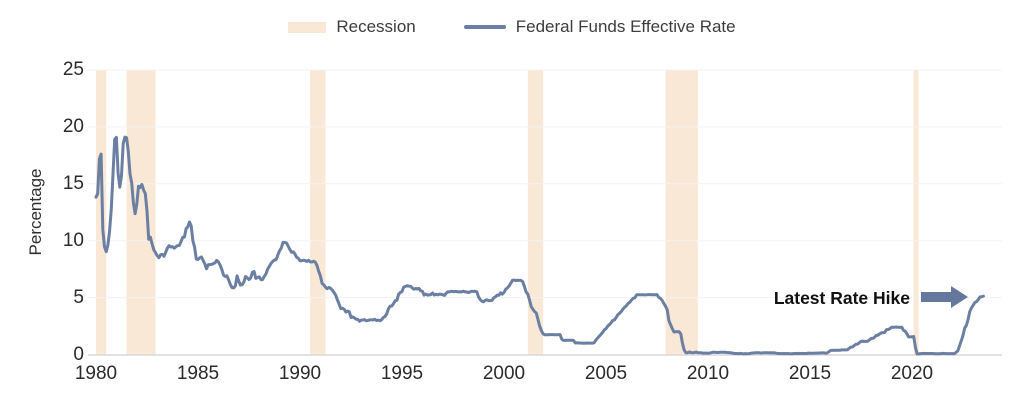 The width and height of the screenshot is (1024, 409). What do you see at coordinates (810, 373) in the screenshot?
I see `x-tick-label: 2015` at bounding box center [810, 373].